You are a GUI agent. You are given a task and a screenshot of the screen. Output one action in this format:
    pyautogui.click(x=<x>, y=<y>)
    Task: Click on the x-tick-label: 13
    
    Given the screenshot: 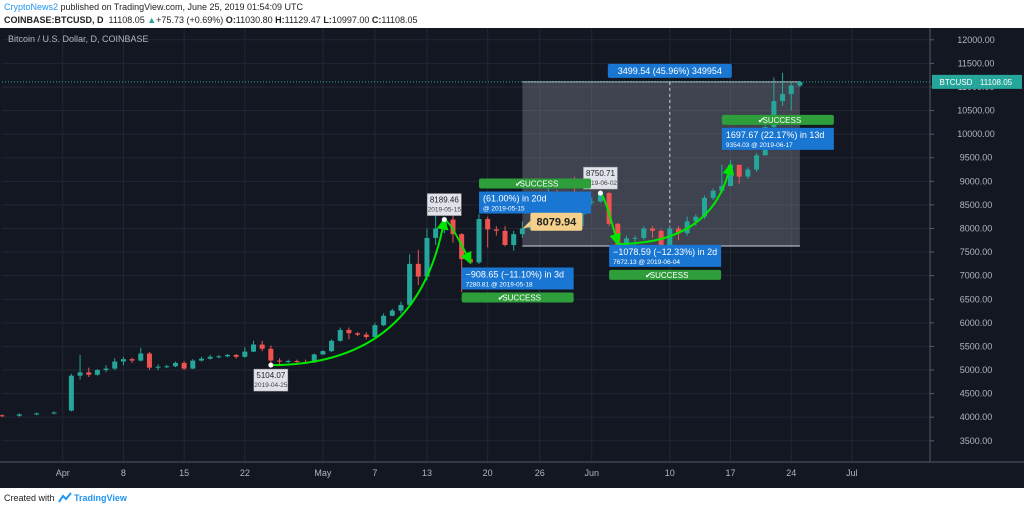 What is the action you would take?
    pyautogui.click(x=427, y=473)
    